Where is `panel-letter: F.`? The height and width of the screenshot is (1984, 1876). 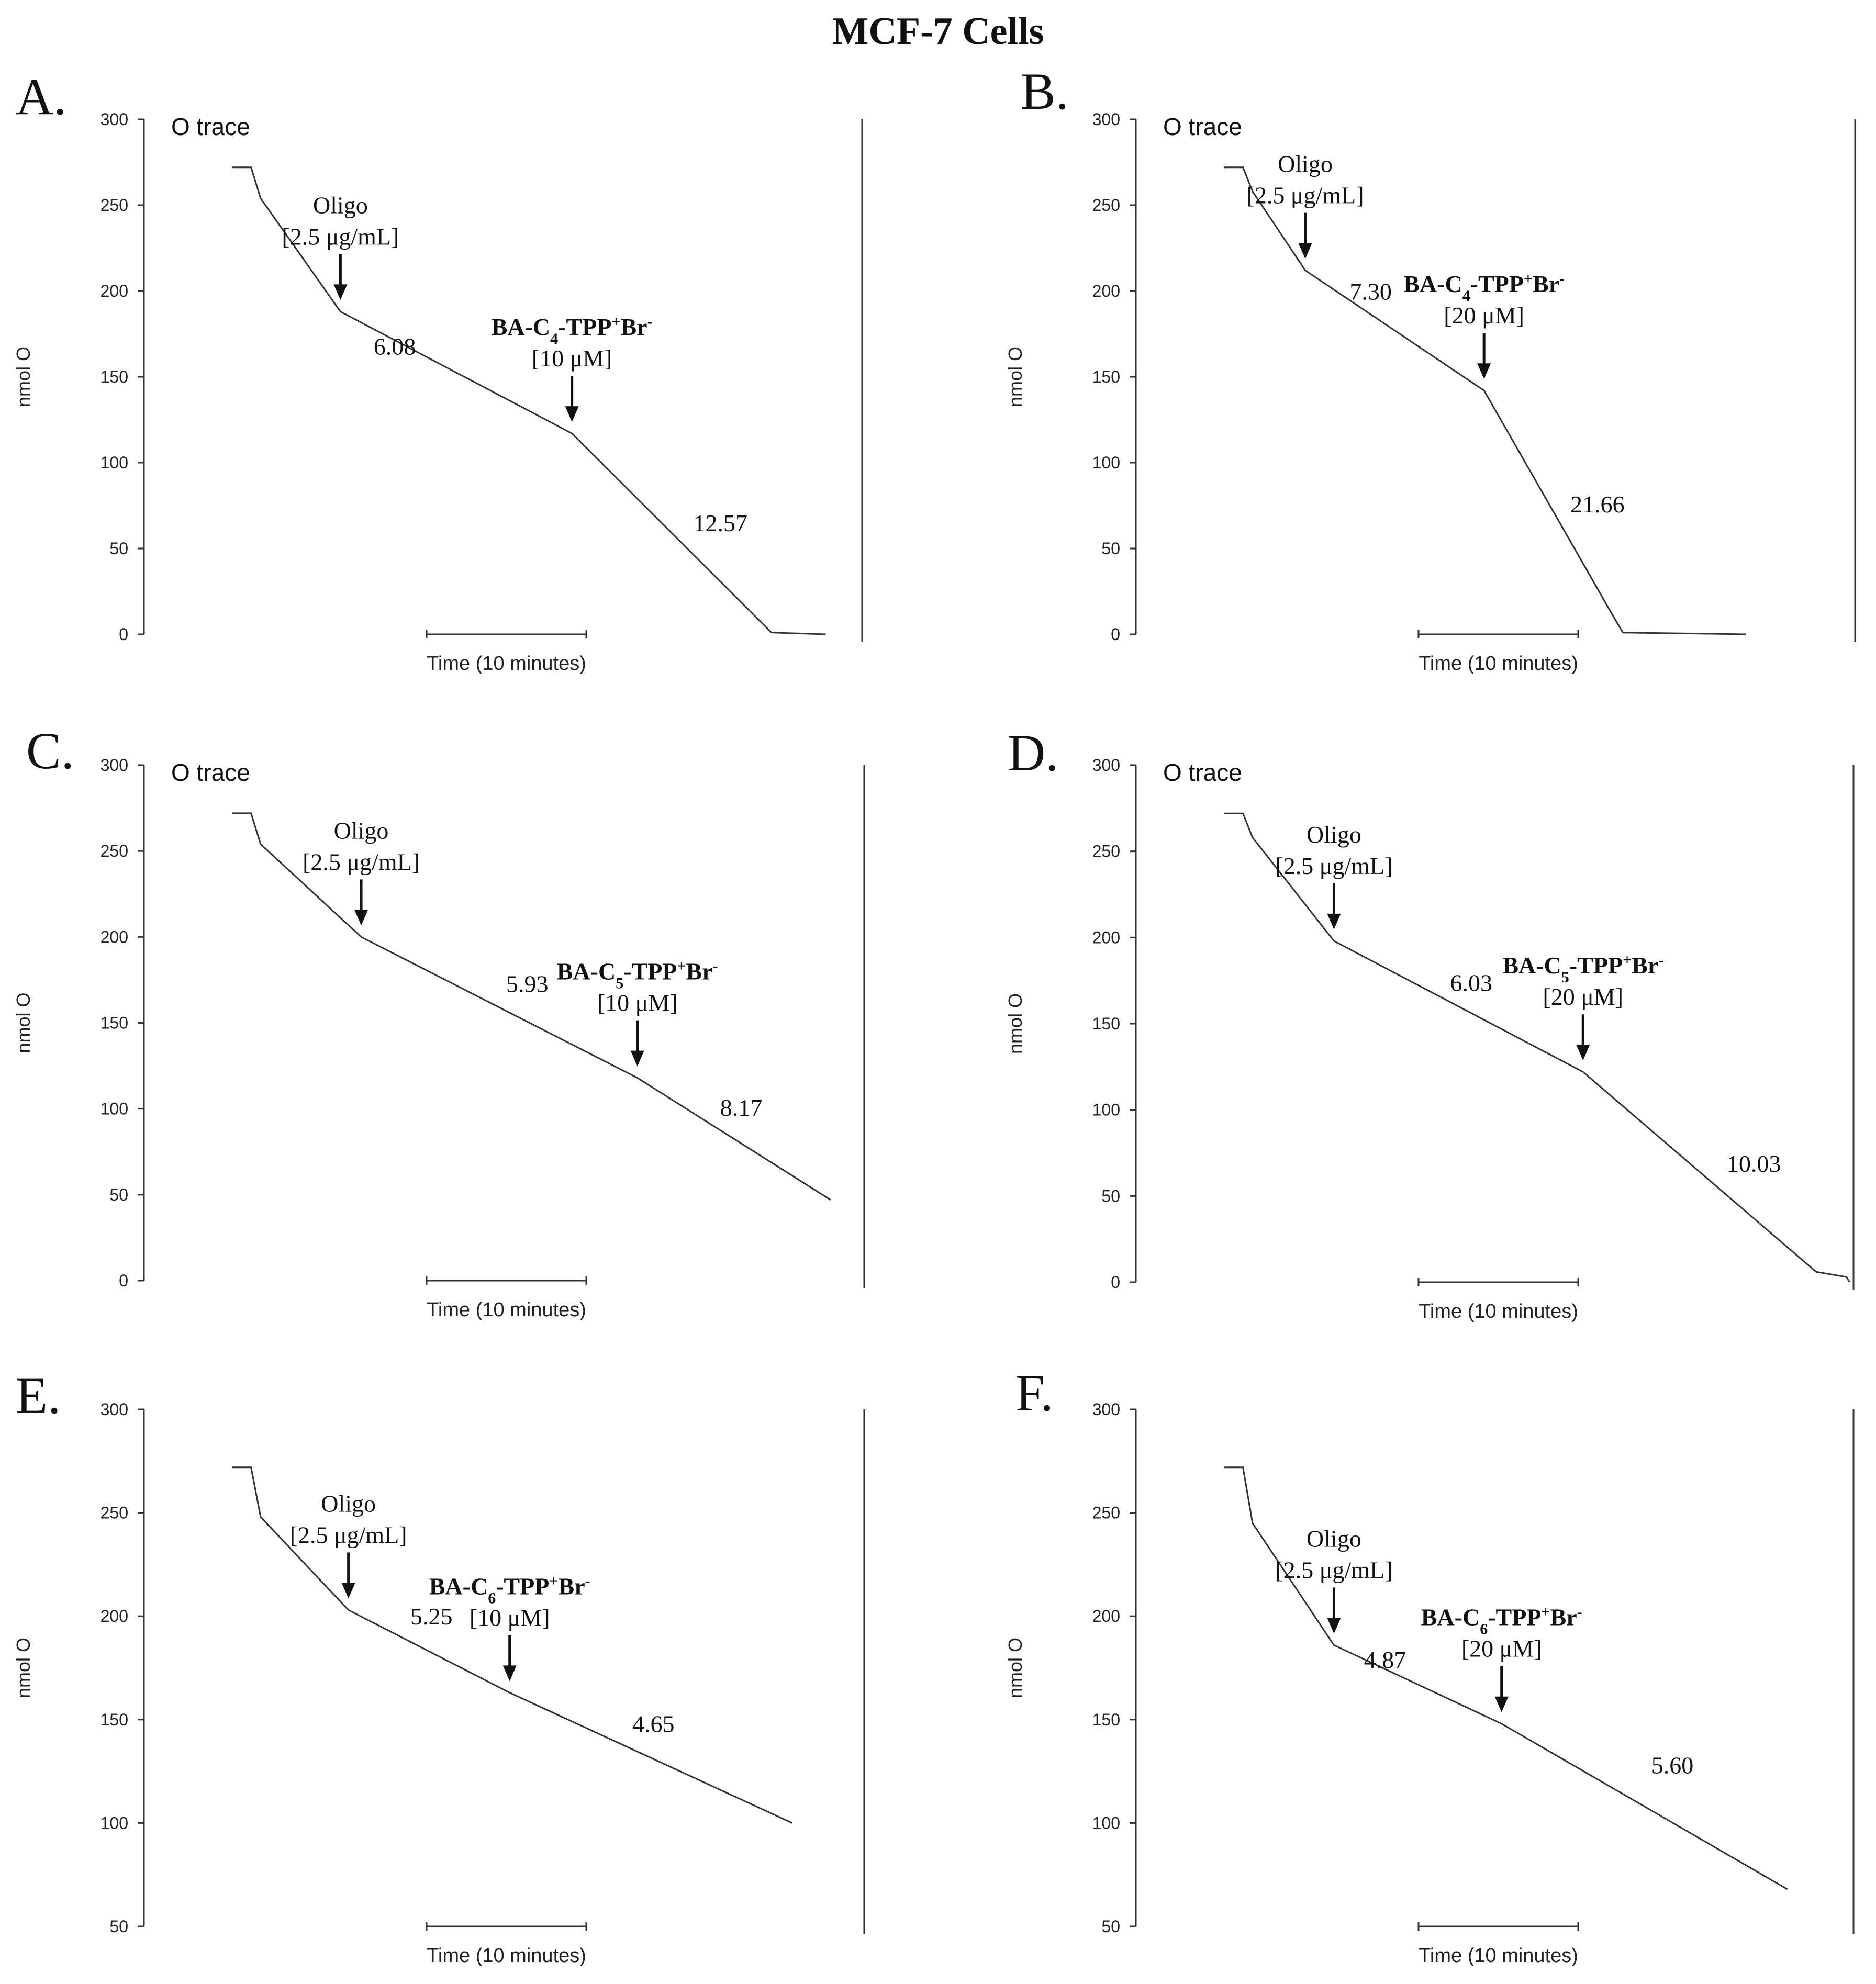
panel-letter: F. is located at coordinates (1034, 1393).